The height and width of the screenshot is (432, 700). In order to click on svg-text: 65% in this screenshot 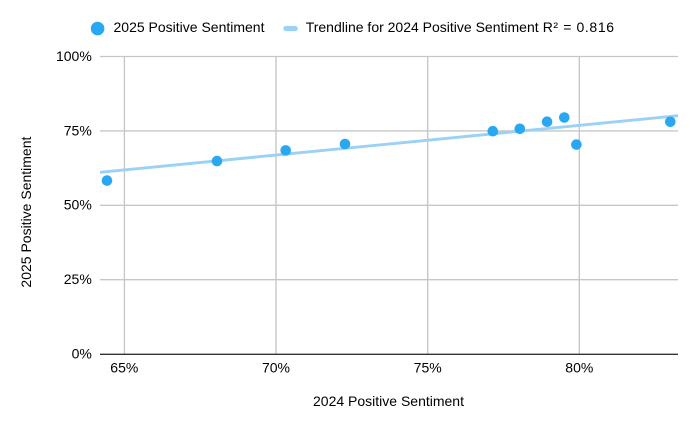, I will do `click(124, 367)`.